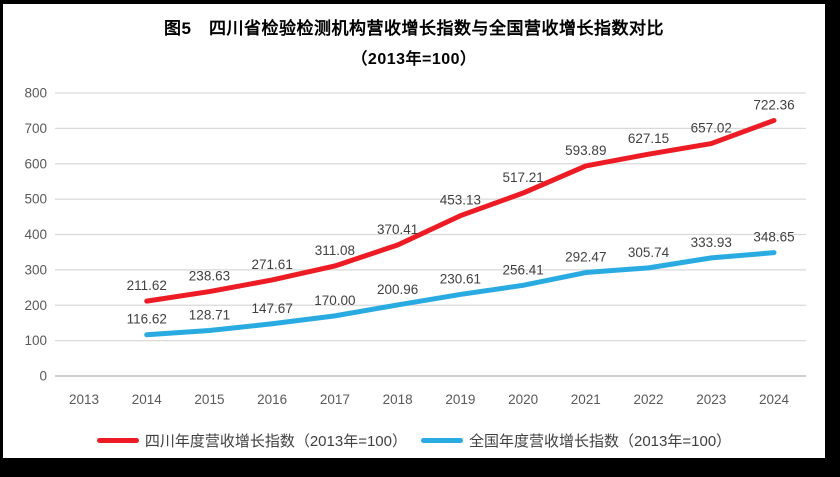  Describe the element at coordinates (414, 28) in the screenshot. I see `chart-title: 图5 四川省检验检测机构营收增长指数与全国营收增长指数对比` at that location.